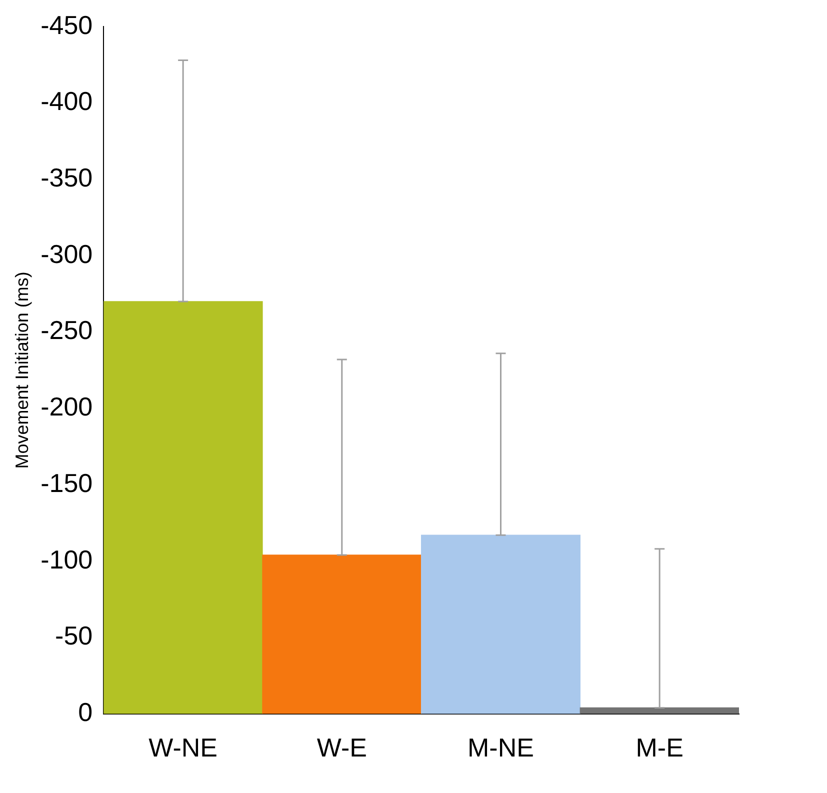 This screenshot has width=827, height=793. What do you see at coordinates (66, 25) in the screenshot?
I see `y-tick-label: -450` at bounding box center [66, 25].